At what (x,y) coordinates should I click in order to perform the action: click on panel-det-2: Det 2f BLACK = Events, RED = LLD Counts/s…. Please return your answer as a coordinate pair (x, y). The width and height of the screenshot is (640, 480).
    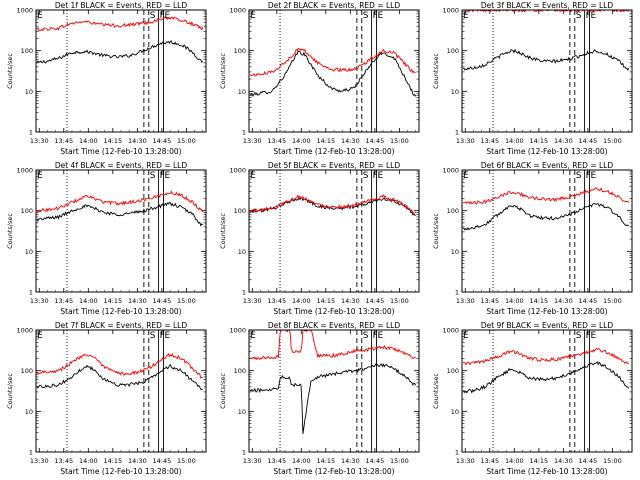
    Looking at the image, I should click on (319, 78).